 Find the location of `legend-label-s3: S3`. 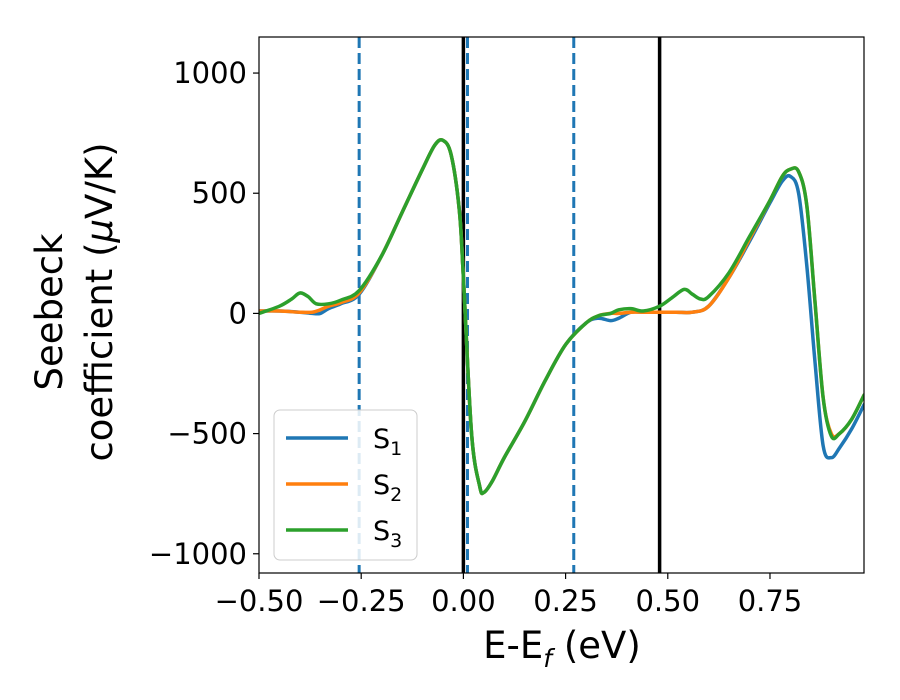

legend-label-s3: S3 is located at coordinates (387, 534).